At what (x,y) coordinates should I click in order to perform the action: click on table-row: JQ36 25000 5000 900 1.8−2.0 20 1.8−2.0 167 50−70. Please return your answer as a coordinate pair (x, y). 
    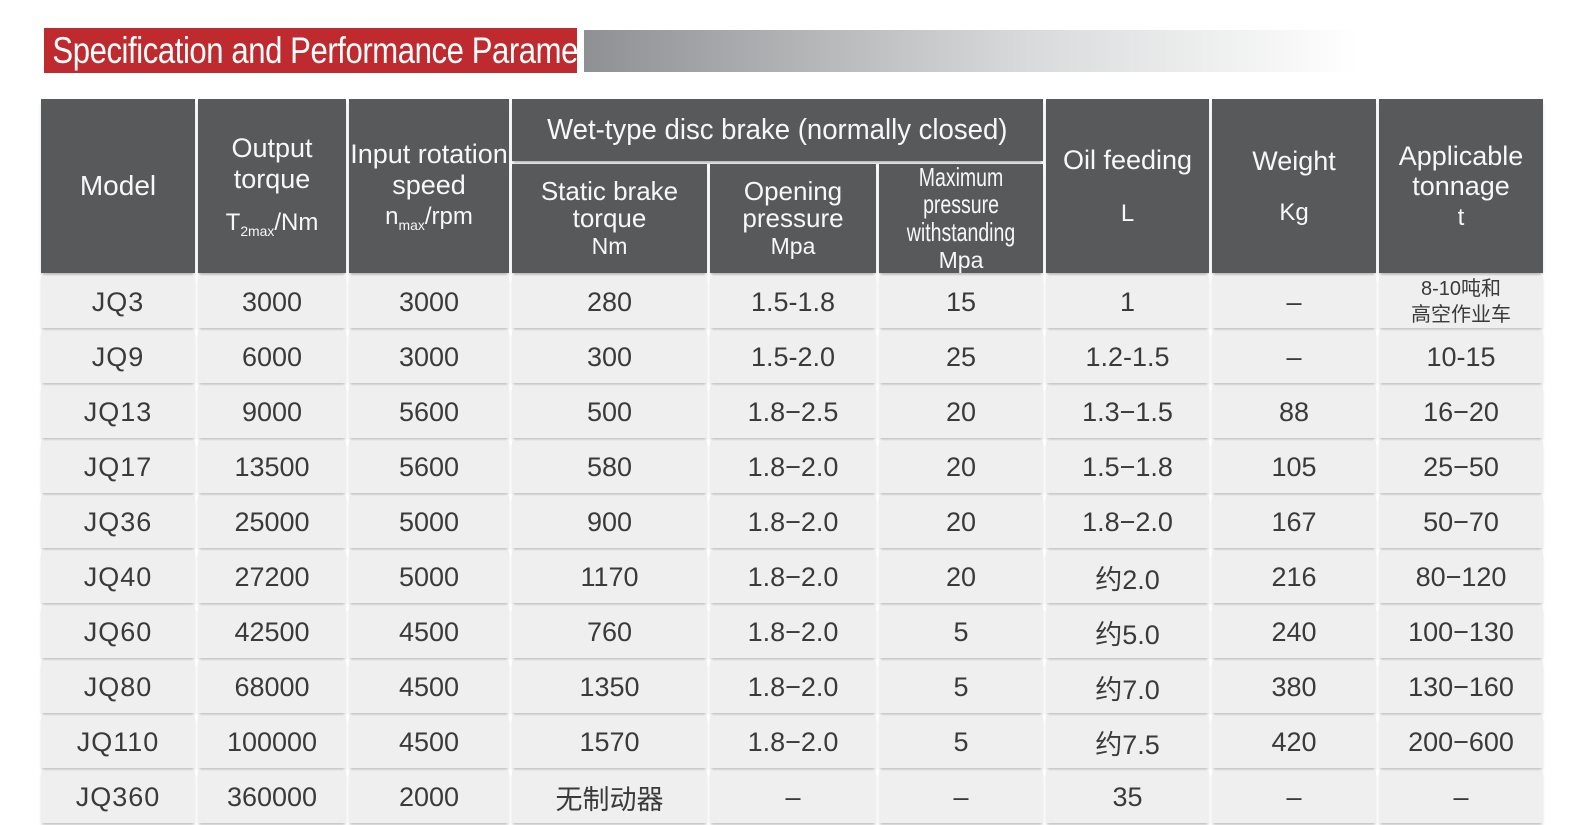
    Looking at the image, I should click on (792, 522).